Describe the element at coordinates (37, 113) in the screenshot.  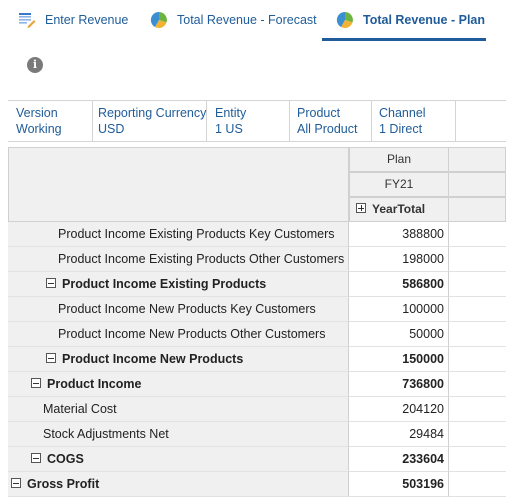
I see `pov-key: Version` at that location.